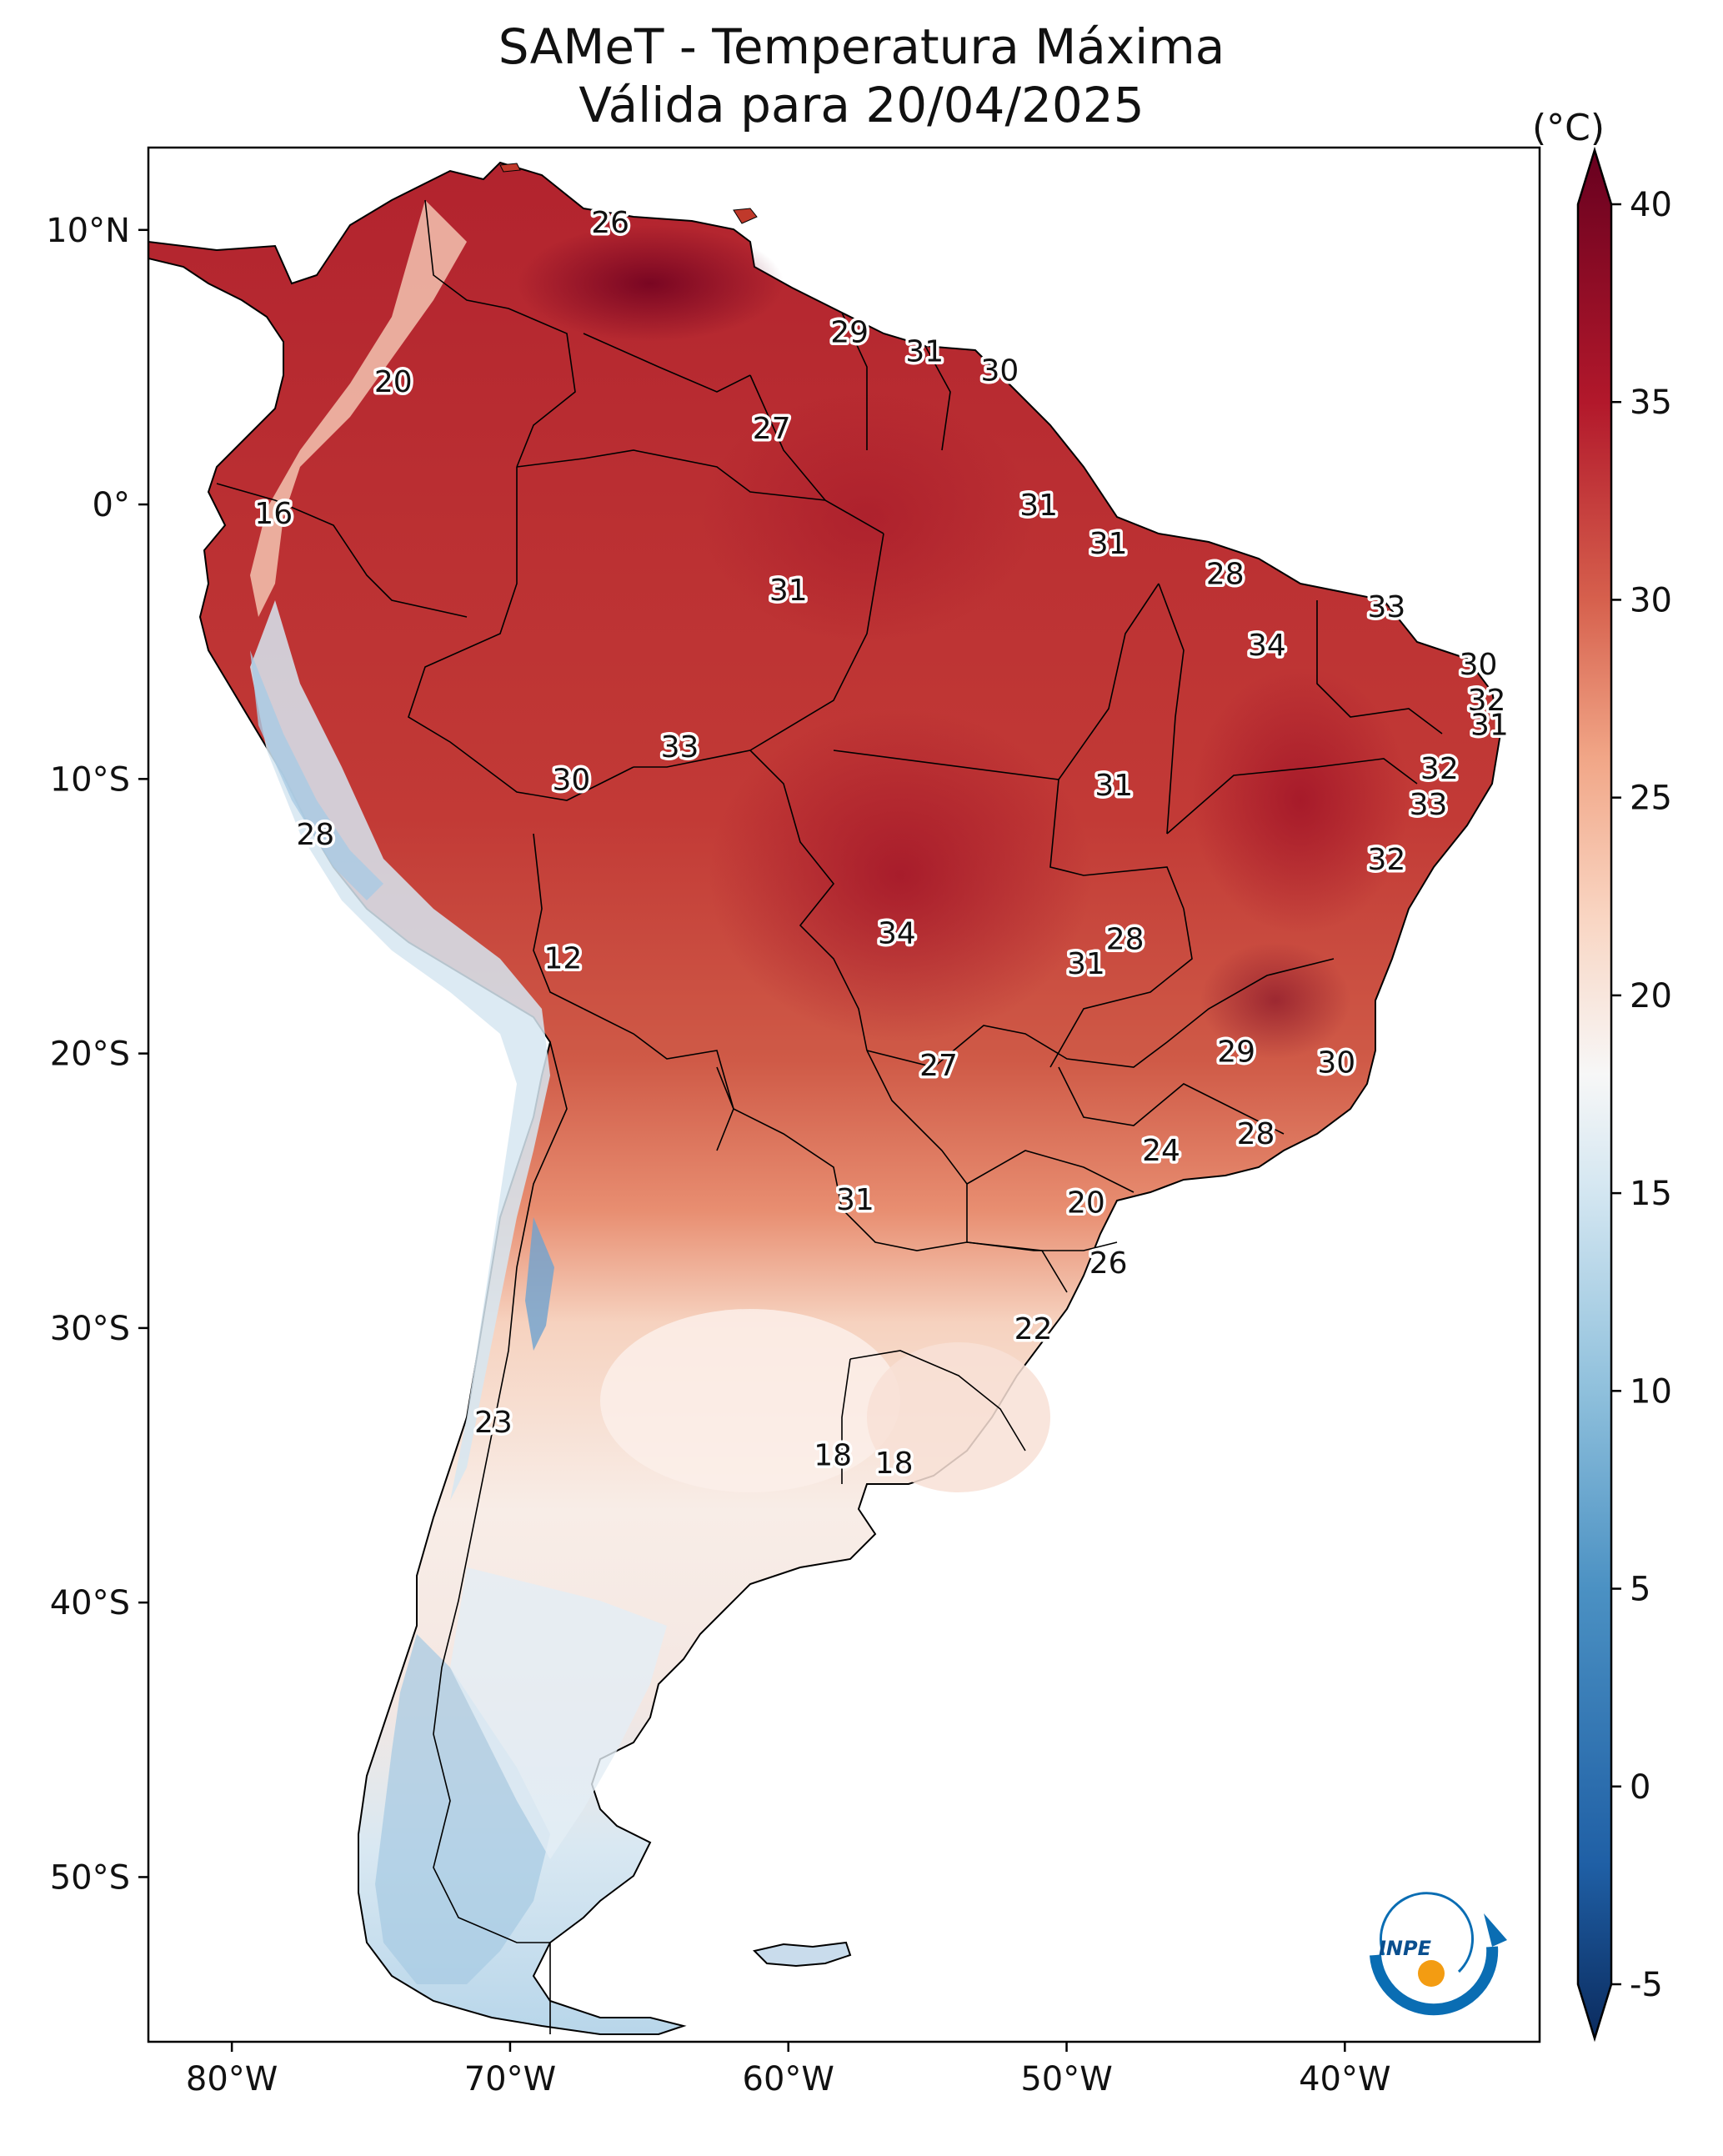 The image size is (1723, 2156). What do you see at coordinates (938, 1066) in the screenshot?
I see `station-label: 27` at bounding box center [938, 1066].